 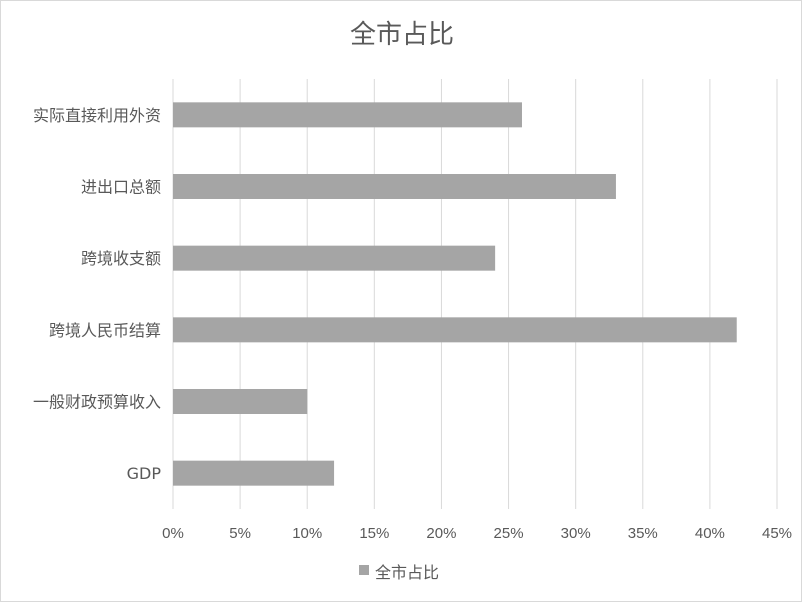 What do you see at coordinates (407, 572) in the screenshot?
I see `legend-label: 全市占比` at bounding box center [407, 572].